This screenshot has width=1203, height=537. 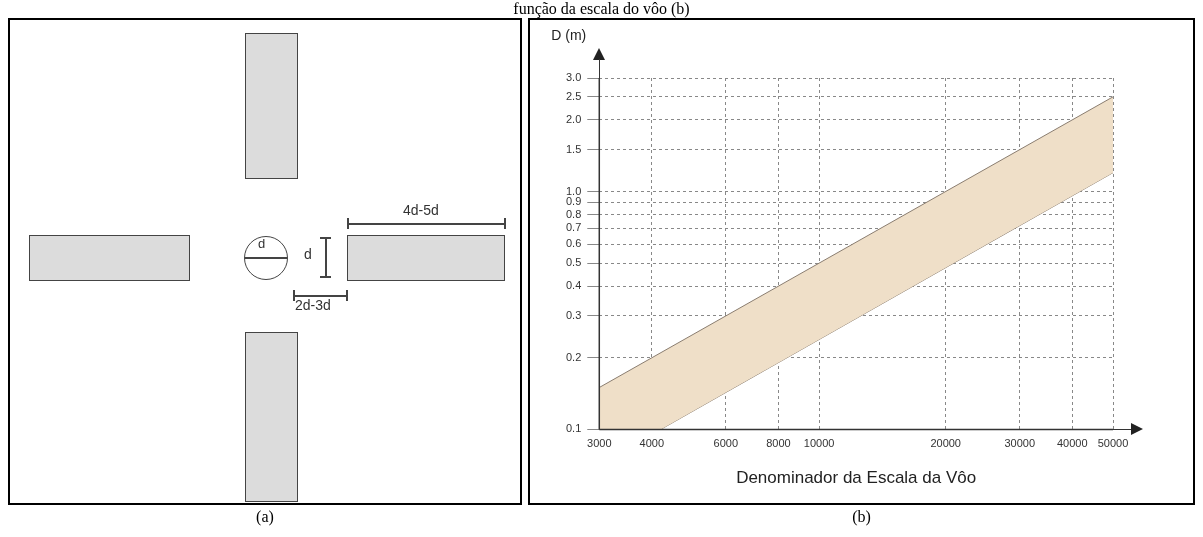 I want to click on y-tick-label: 0.4, so click(x=573, y=285).